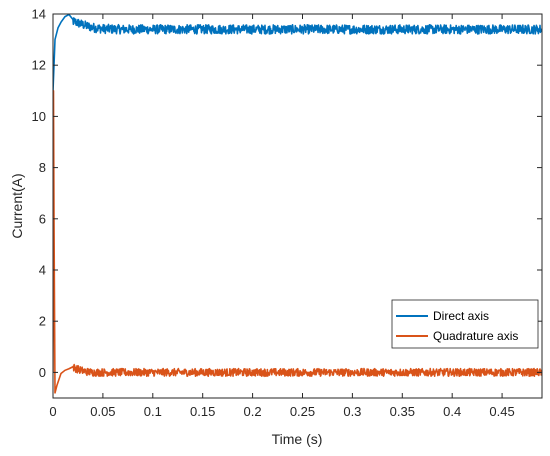 This screenshot has width=550, height=456. I want to click on y-tick-label: 0, so click(42, 372).